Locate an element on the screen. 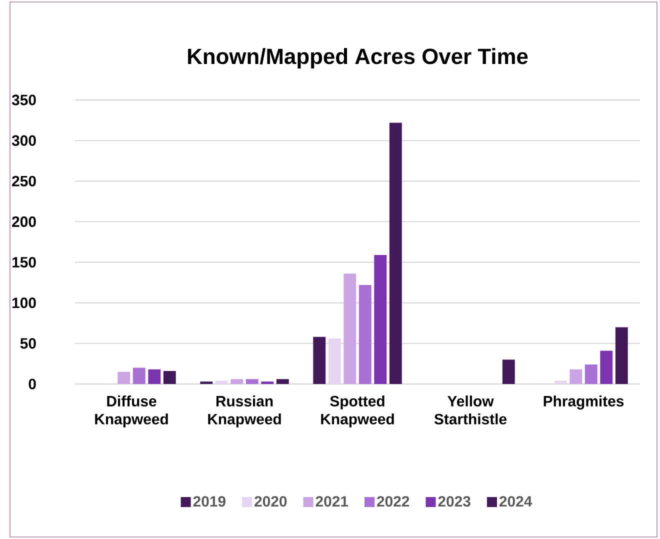 The height and width of the screenshot is (539, 660). x-tick-label: Yellow Starthistle is located at coordinates (470, 410).